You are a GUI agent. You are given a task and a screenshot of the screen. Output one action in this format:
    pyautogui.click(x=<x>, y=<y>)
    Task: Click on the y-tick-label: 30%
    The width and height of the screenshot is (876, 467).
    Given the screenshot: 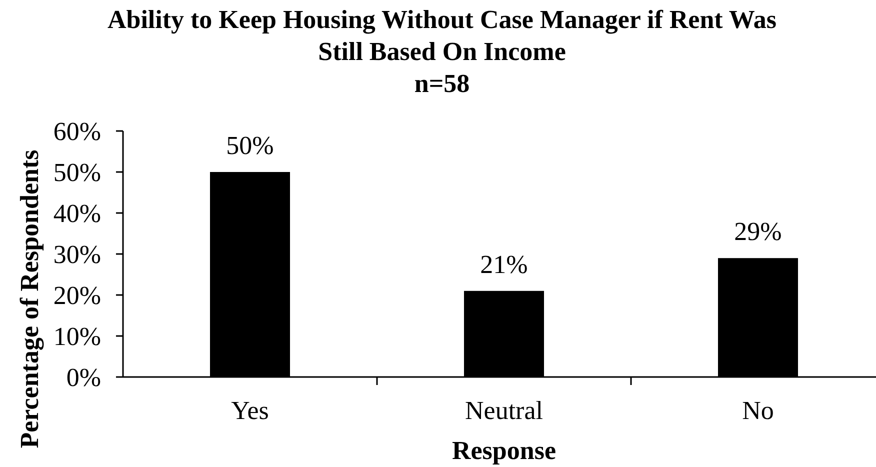 What is the action you would take?
    pyautogui.click(x=77, y=255)
    